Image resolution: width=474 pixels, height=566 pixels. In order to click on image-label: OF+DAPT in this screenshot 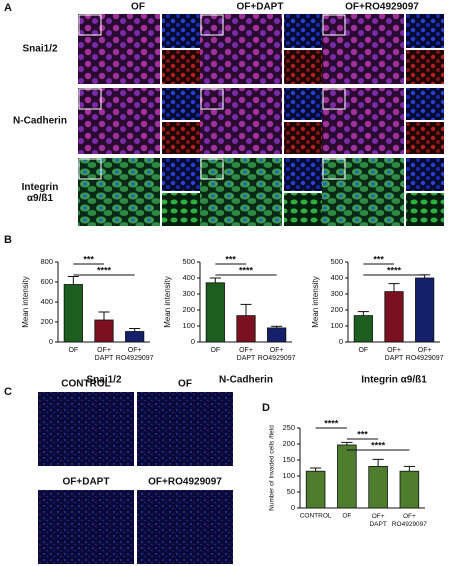, I will do `click(86, 482)`.